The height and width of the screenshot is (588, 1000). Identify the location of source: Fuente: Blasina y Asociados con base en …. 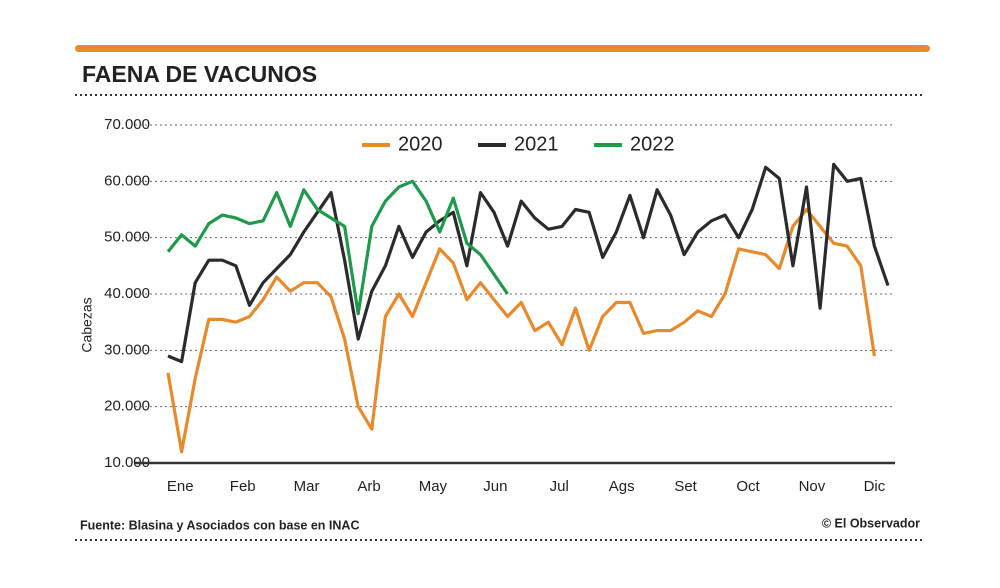
(219, 525).